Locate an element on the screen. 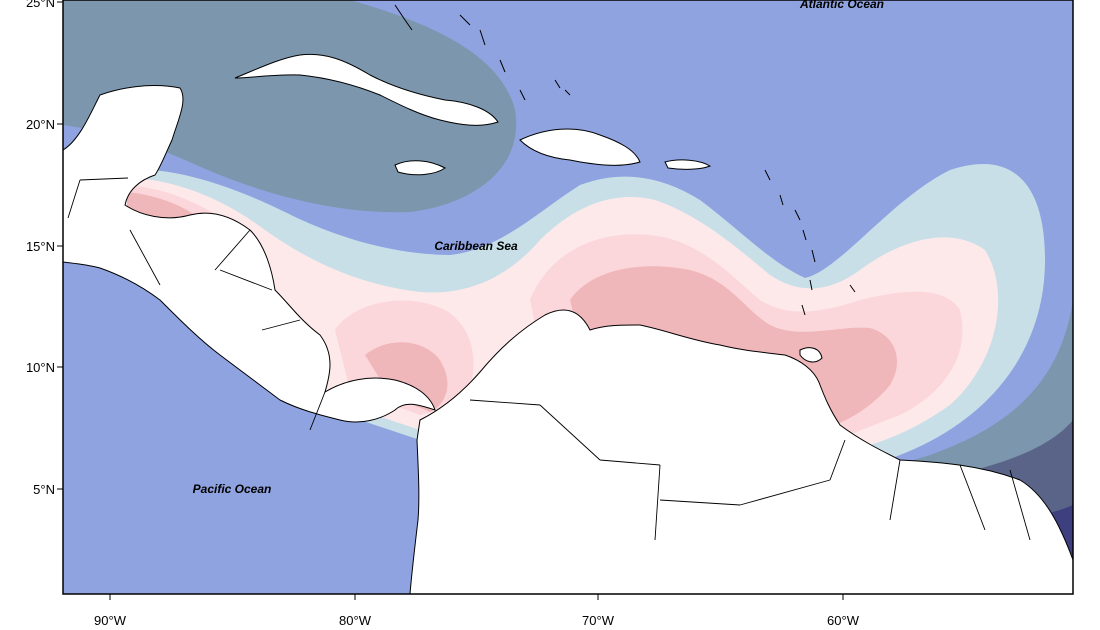 The width and height of the screenshot is (1100, 630). lat-tick-label: 20°N is located at coordinates (40, 124).